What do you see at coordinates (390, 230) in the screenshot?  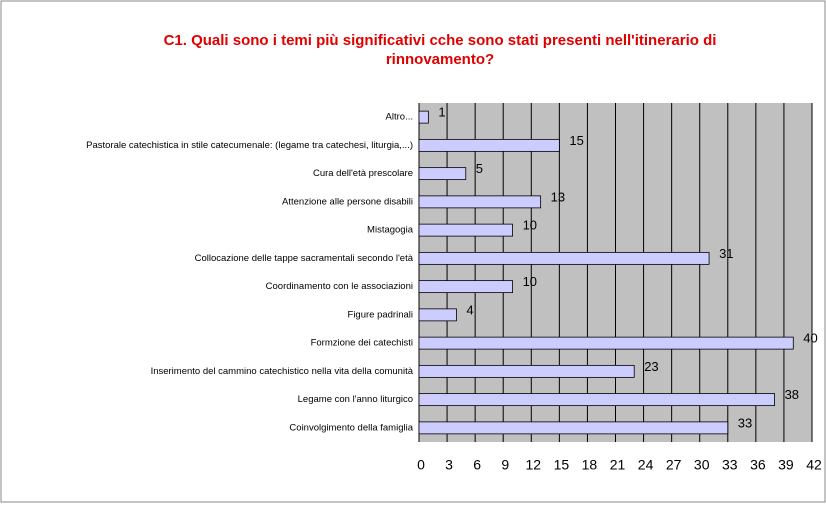 I see `y-tick-label: Mistagogia` at bounding box center [390, 230].